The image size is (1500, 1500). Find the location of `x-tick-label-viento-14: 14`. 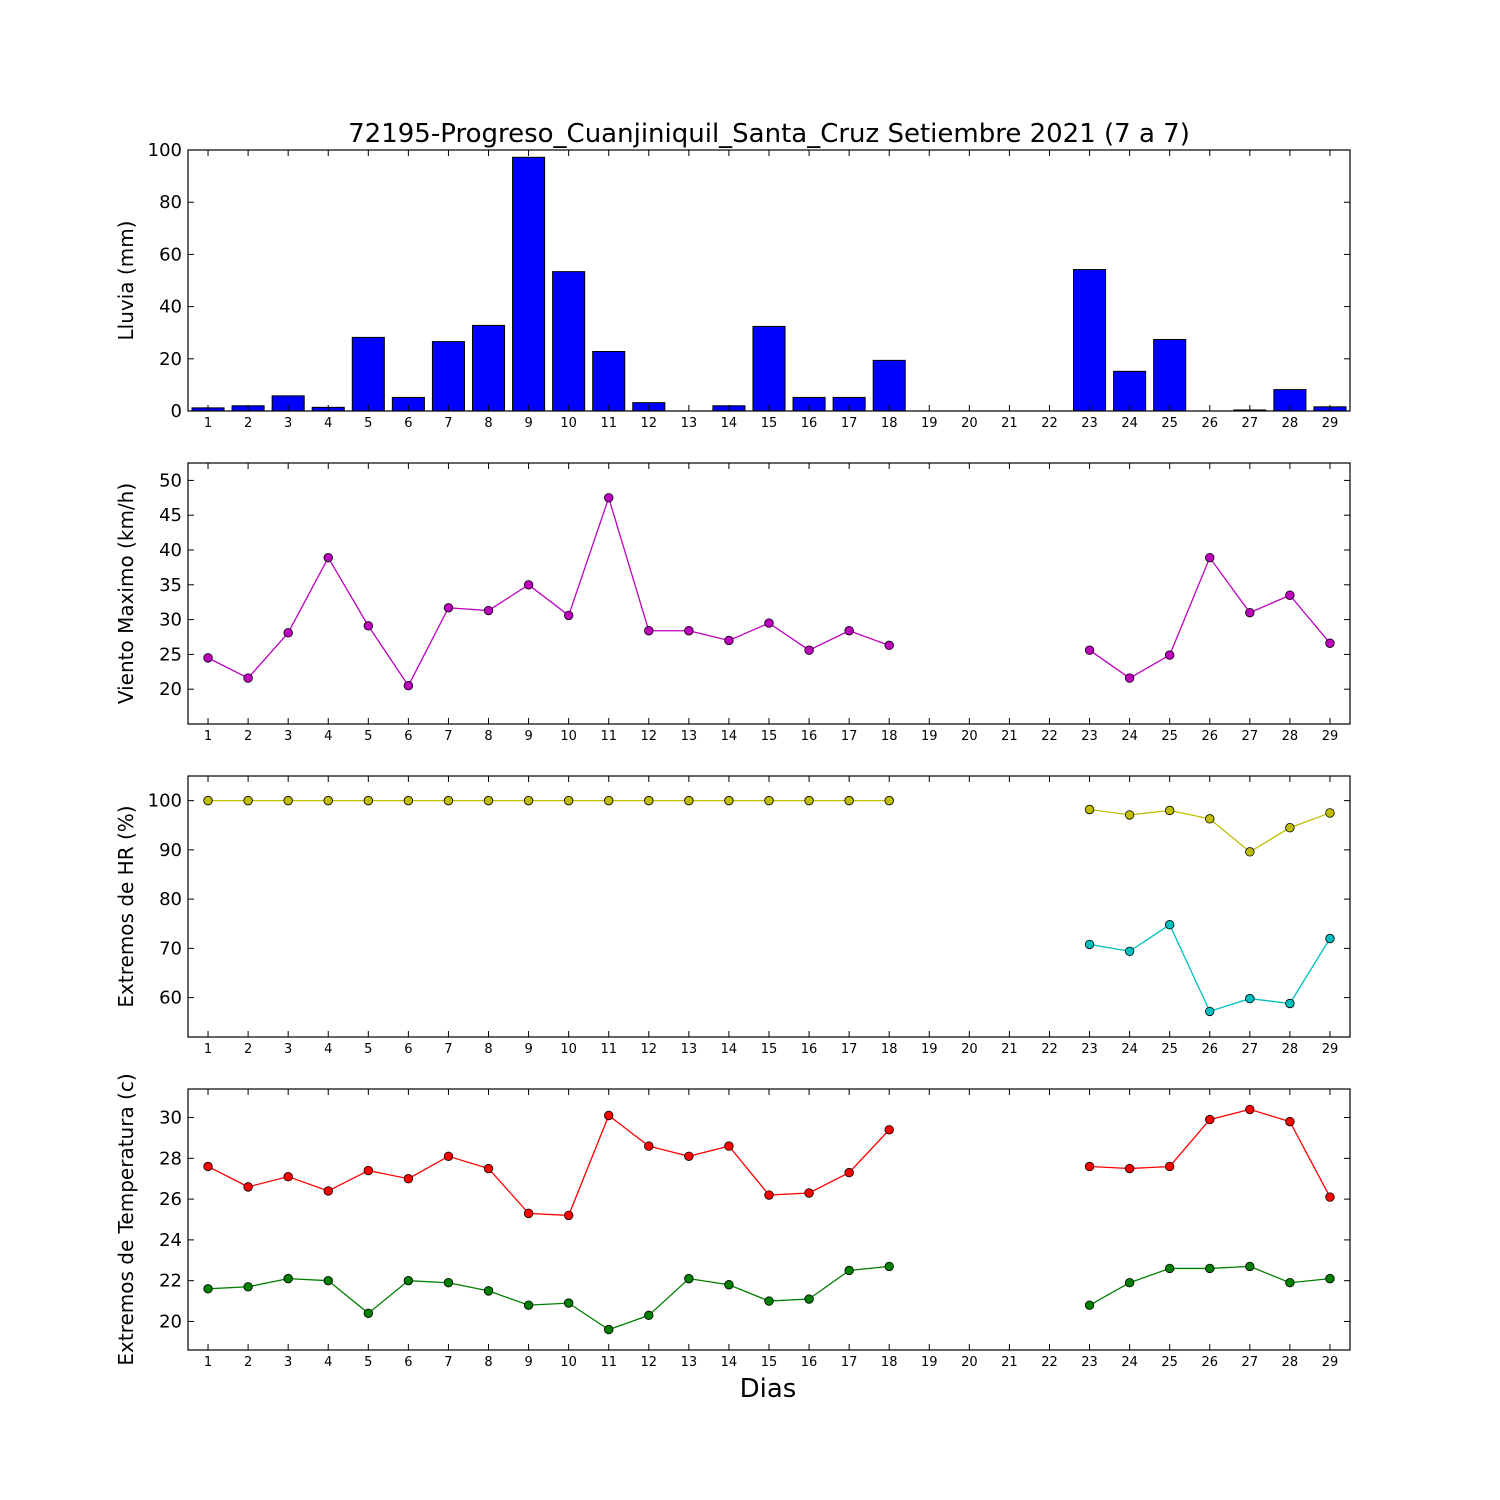

x-tick-label-viento-14: 14 is located at coordinates (729, 736).